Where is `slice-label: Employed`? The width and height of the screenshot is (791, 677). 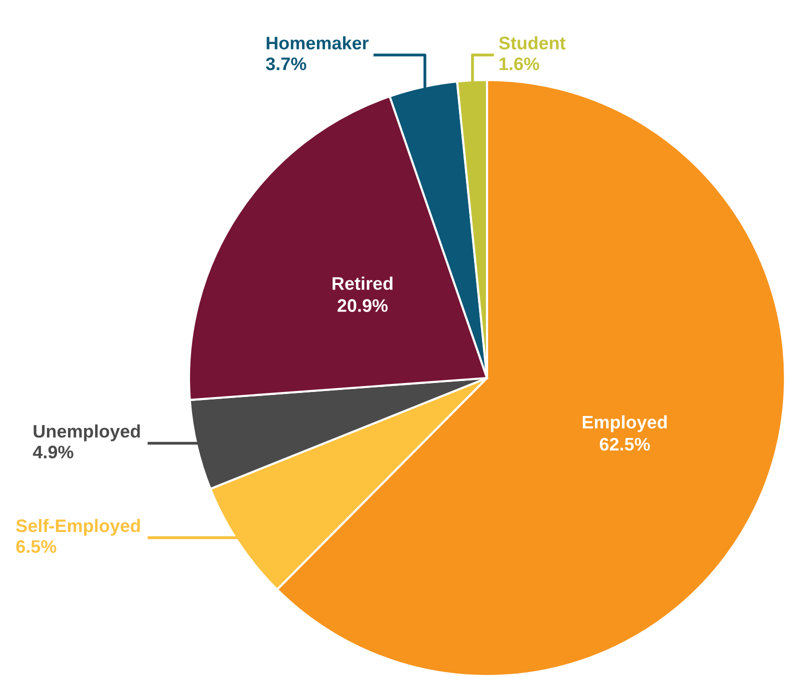 slice-label: Employed is located at coordinates (624, 423).